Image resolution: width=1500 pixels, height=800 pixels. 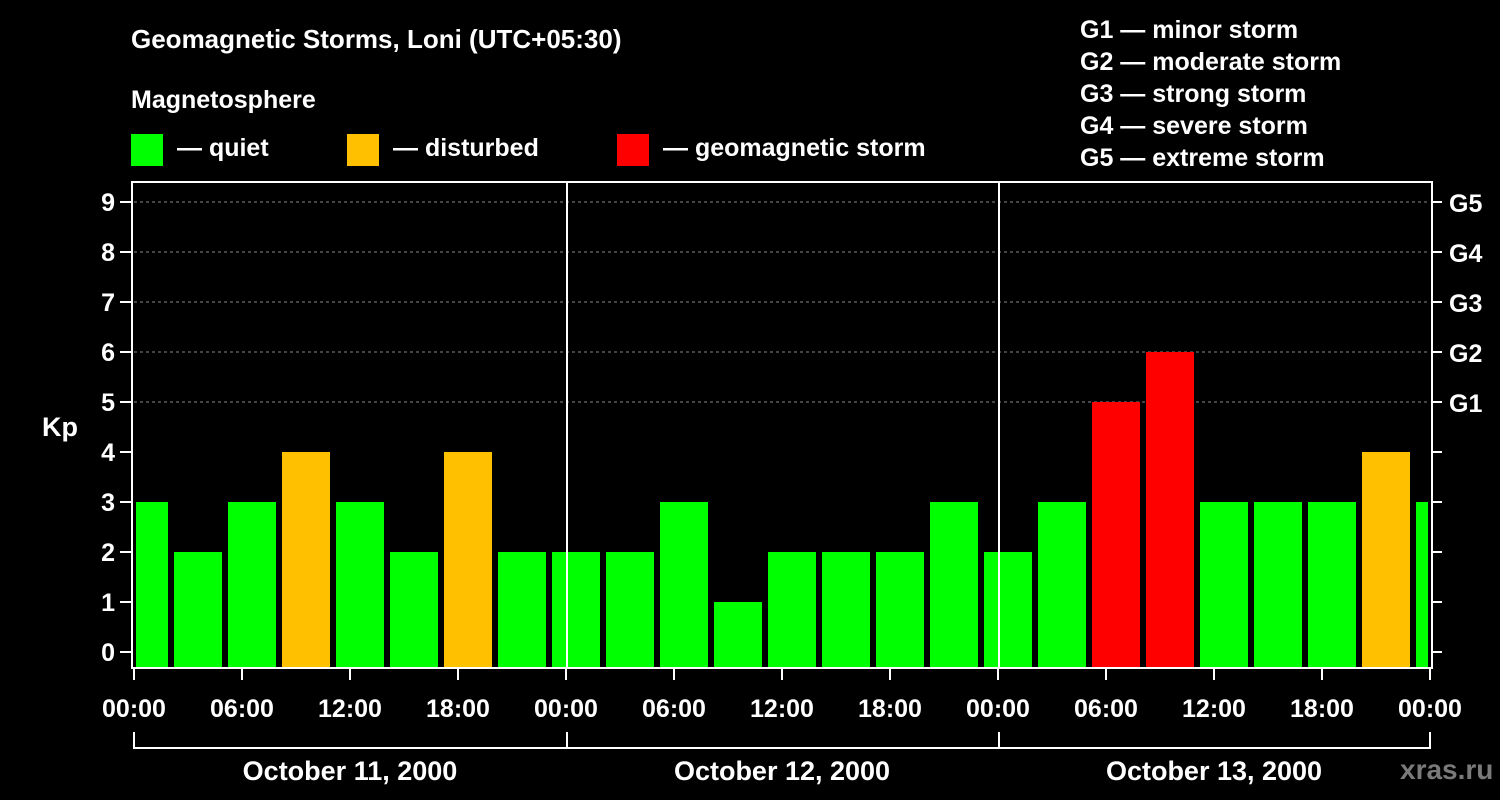 What do you see at coordinates (363, 150) in the screenshot?
I see `legend-swatch-disturbed` at bounding box center [363, 150].